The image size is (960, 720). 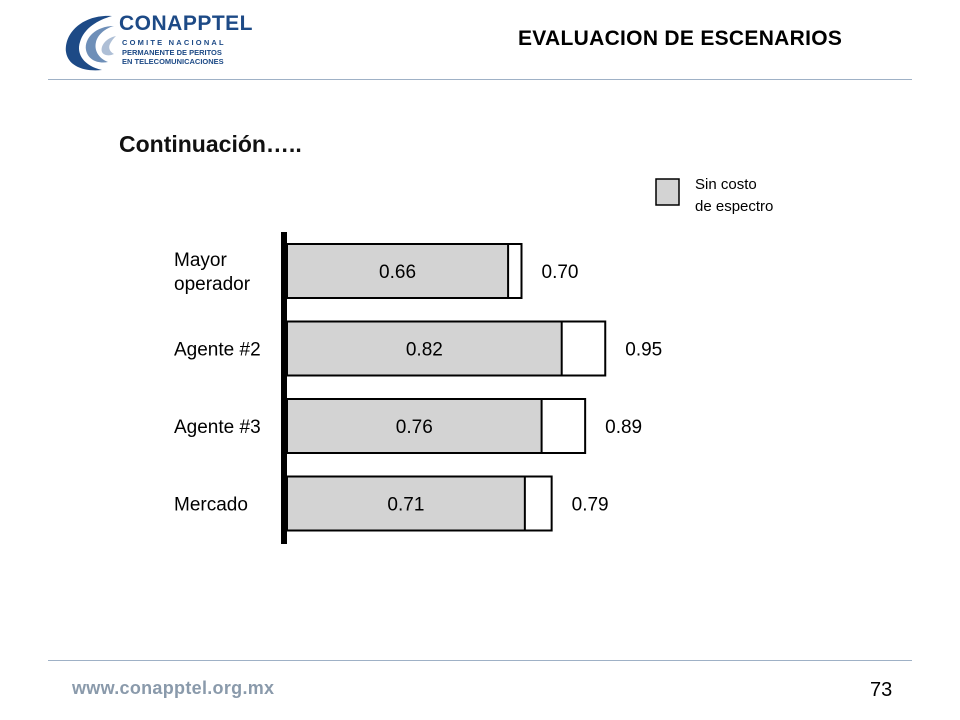 What do you see at coordinates (480, 79) in the screenshot?
I see `header-divider` at bounding box center [480, 79].